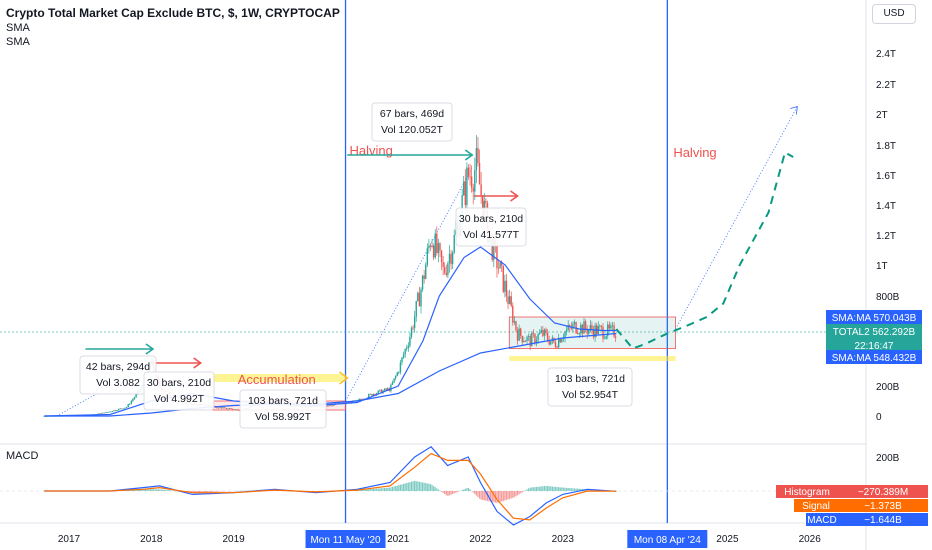 This screenshot has height=550, width=932. What do you see at coordinates (874, 346) in the screenshot?
I see `price-label-countdown: 22:16:47` at bounding box center [874, 346].